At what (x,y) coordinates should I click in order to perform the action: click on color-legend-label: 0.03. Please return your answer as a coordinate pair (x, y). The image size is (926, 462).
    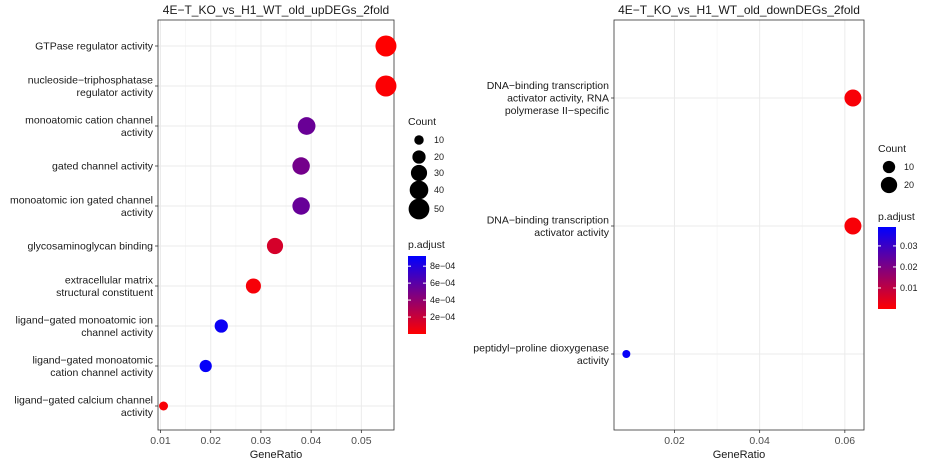
    Looking at the image, I should click on (909, 246).